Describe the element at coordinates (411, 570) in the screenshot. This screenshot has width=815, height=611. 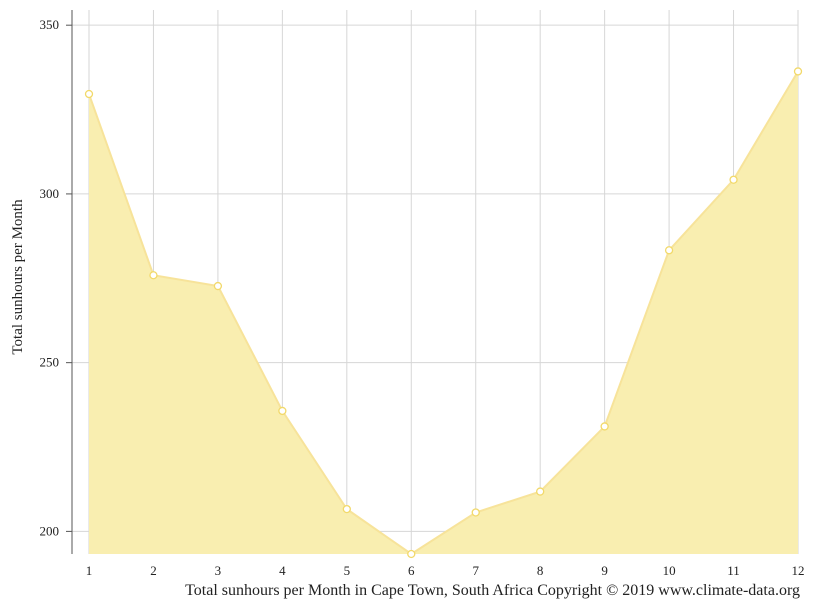
I see `x-tick-label-6: 6` at that location.